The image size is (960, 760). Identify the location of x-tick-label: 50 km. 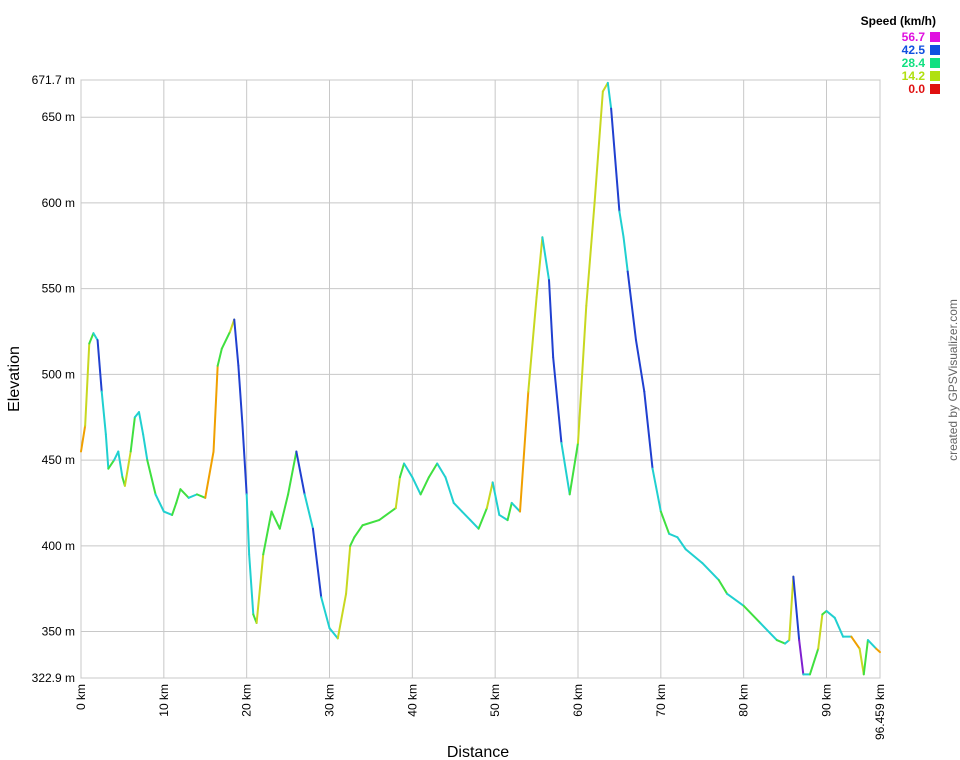
(495, 700).